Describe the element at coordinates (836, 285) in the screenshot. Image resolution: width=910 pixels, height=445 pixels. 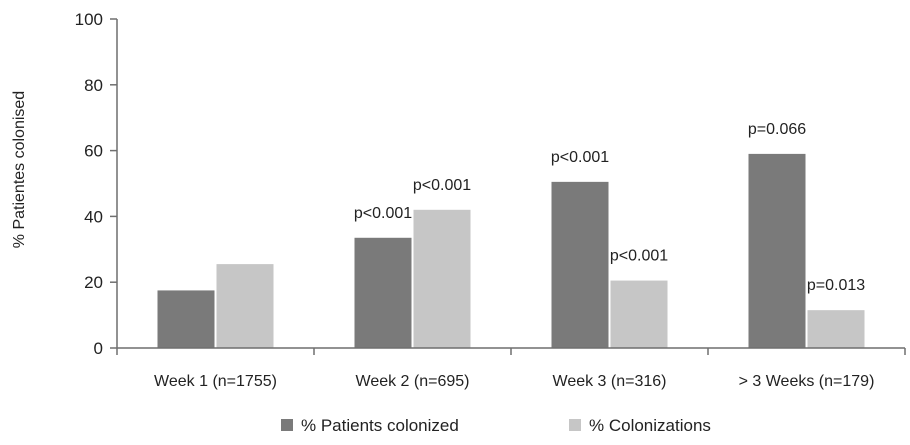
I see `p-value-annotation: p=0.013` at that location.